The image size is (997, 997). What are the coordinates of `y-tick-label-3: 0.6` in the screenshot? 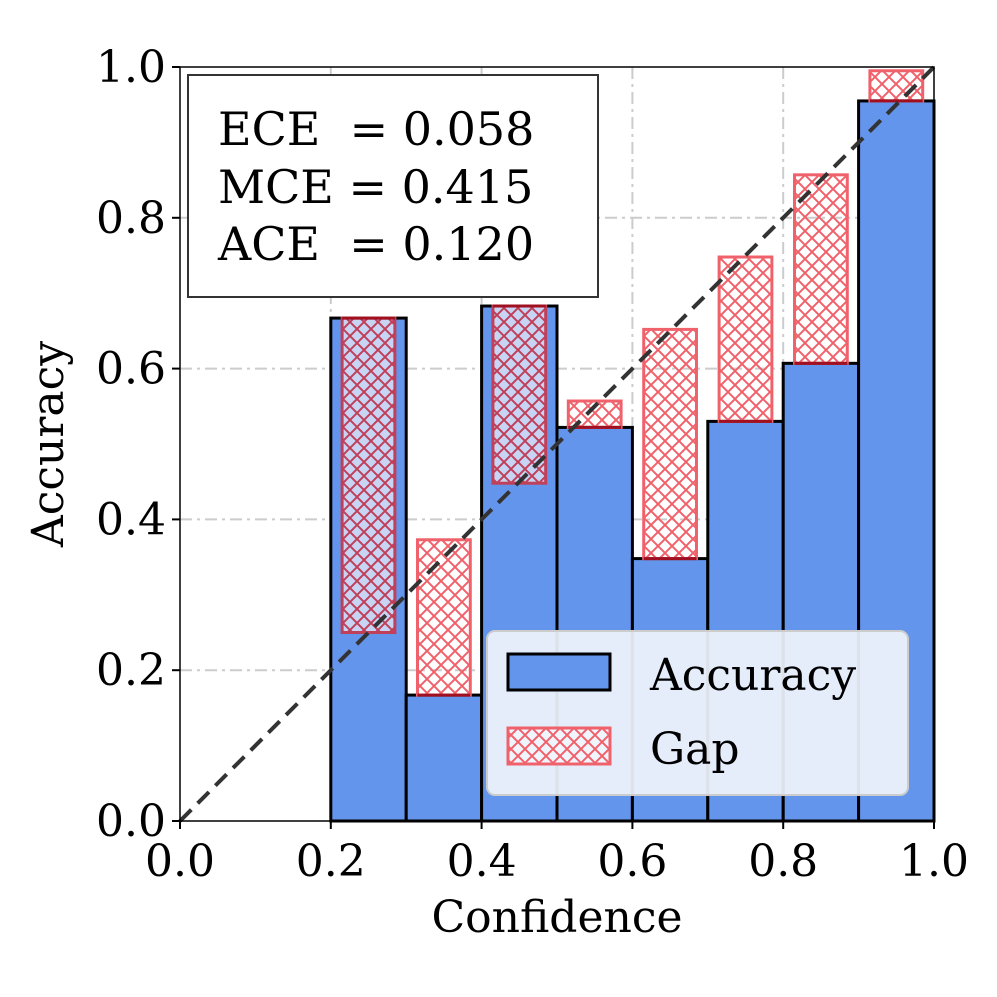 It's located at (131, 369).